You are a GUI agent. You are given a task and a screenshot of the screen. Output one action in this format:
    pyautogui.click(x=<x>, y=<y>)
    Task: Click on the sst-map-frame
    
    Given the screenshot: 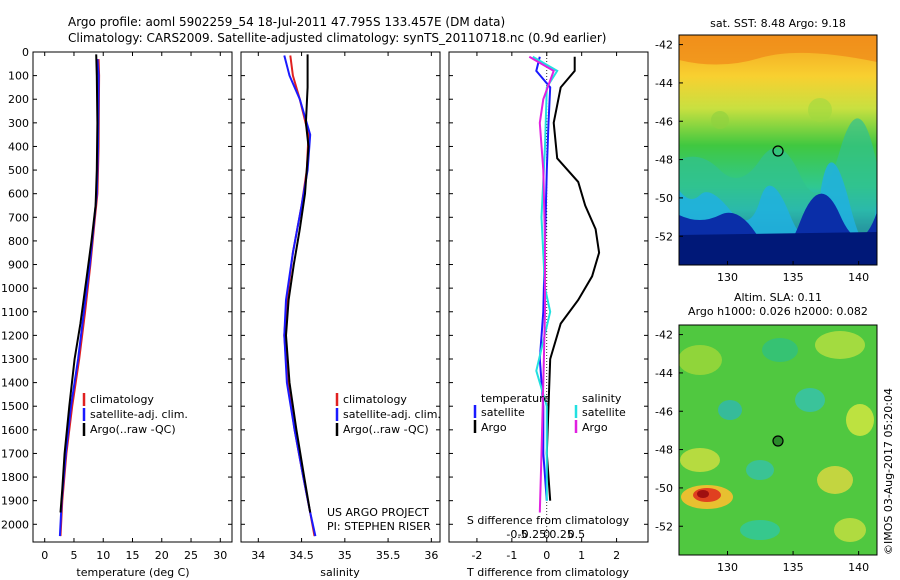 What is the action you would take?
    pyautogui.click(x=778, y=150)
    